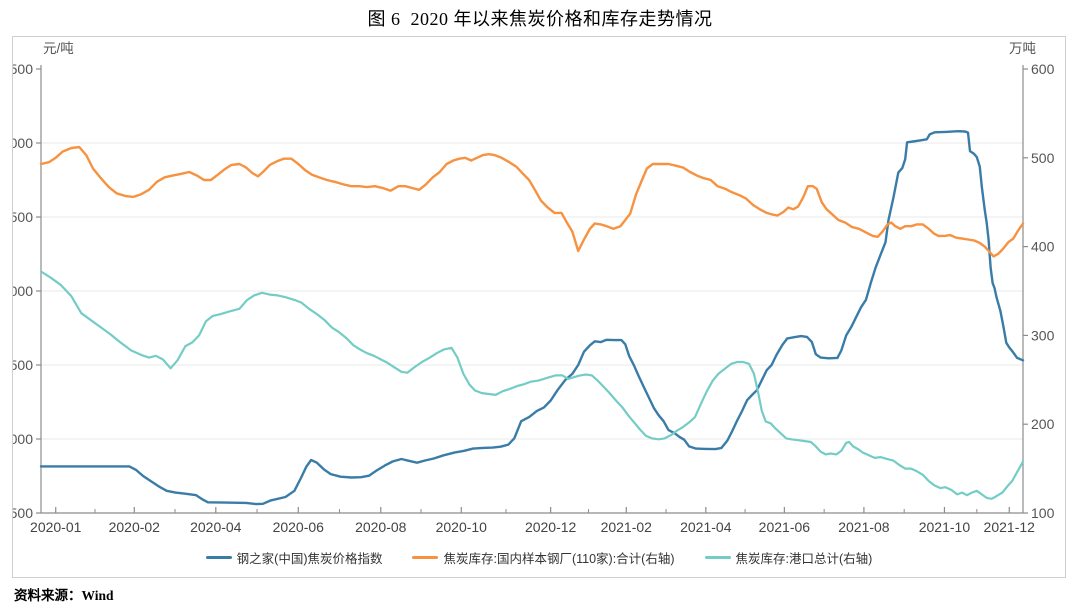  I want to click on y-axis-label-right: 200, so click(1043, 424).